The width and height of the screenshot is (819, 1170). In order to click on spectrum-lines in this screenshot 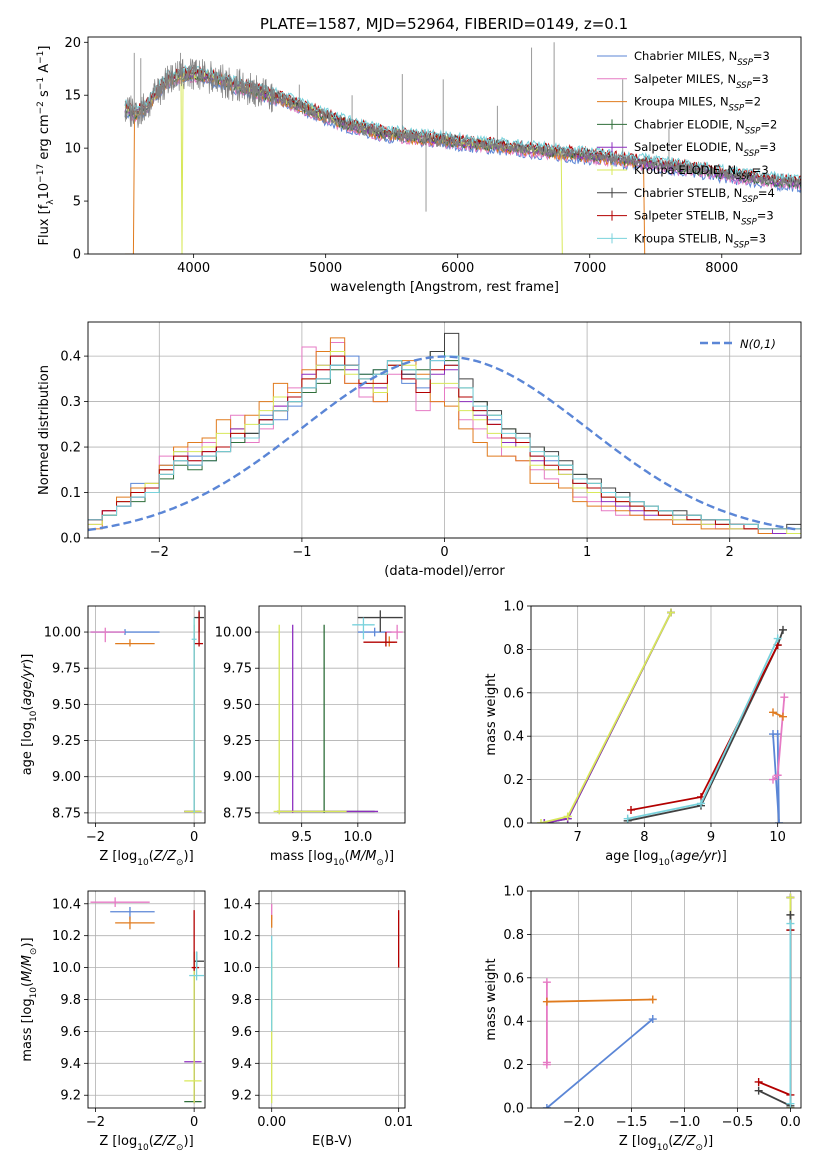, I will do `click(462, 148)`.